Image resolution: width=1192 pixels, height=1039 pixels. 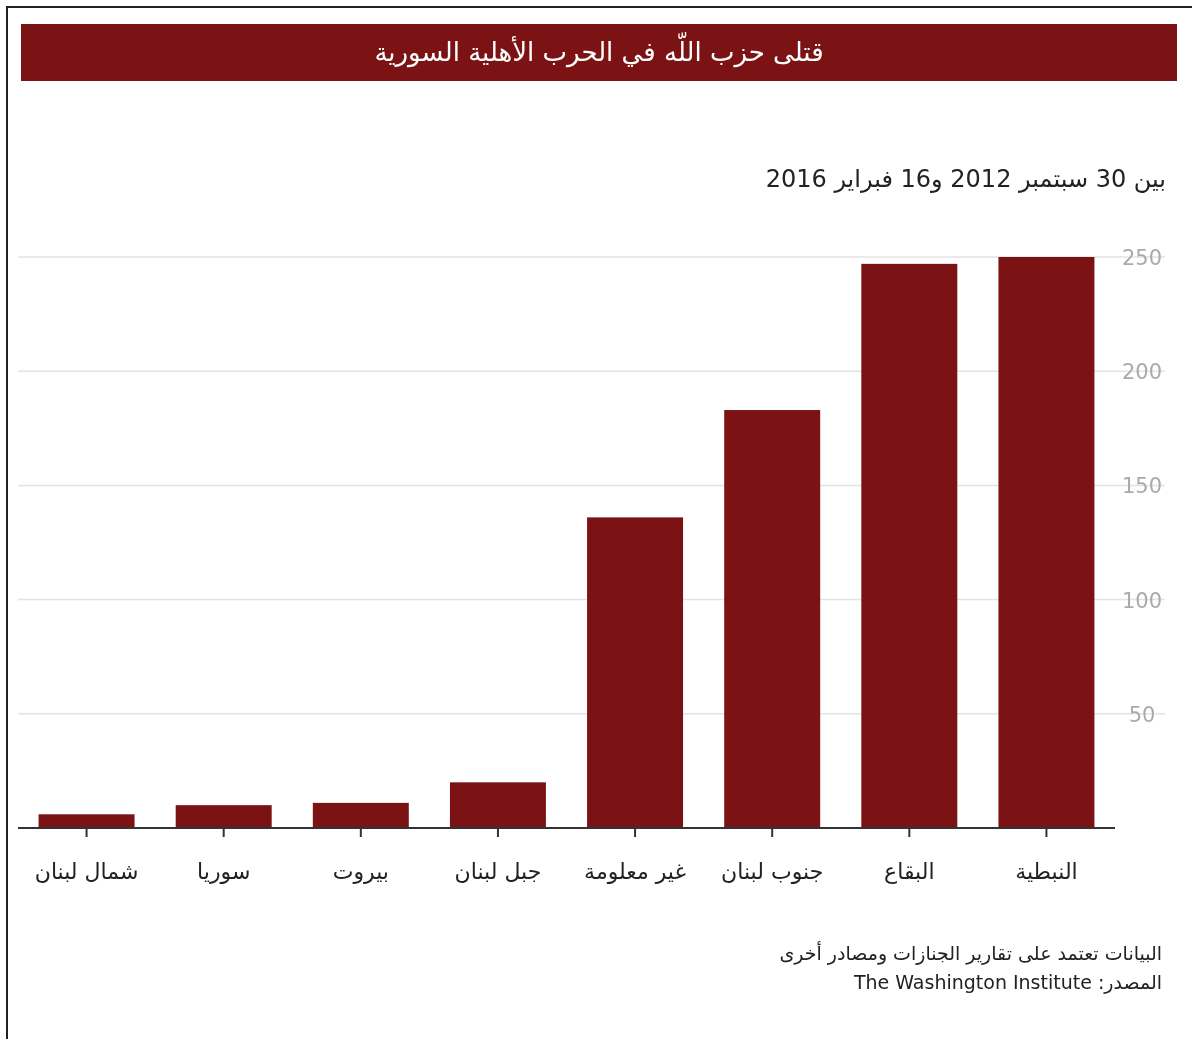 What do you see at coordinates (599, 52) in the screenshot?
I see `chart-title: قتلى حزب اللّه في الحرب الأهلية السورية` at bounding box center [599, 52].